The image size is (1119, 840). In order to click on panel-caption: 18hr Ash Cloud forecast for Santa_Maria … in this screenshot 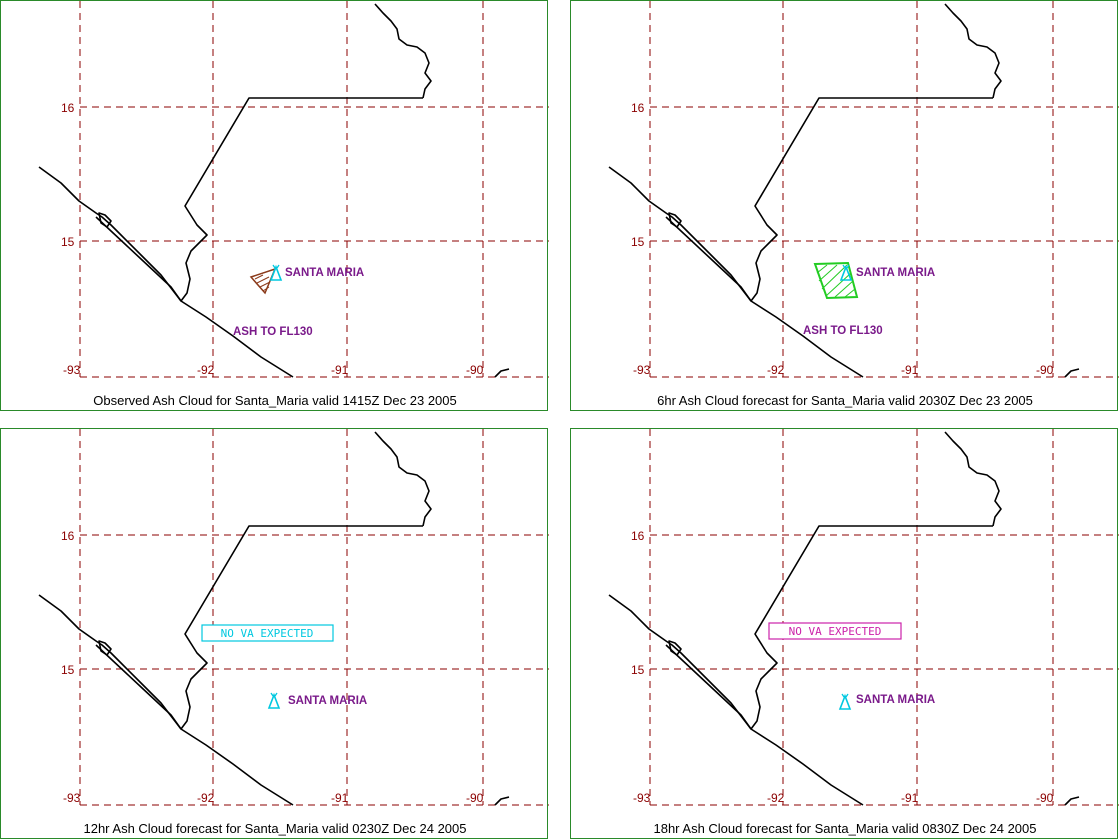, I will do `click(845, 828)`.